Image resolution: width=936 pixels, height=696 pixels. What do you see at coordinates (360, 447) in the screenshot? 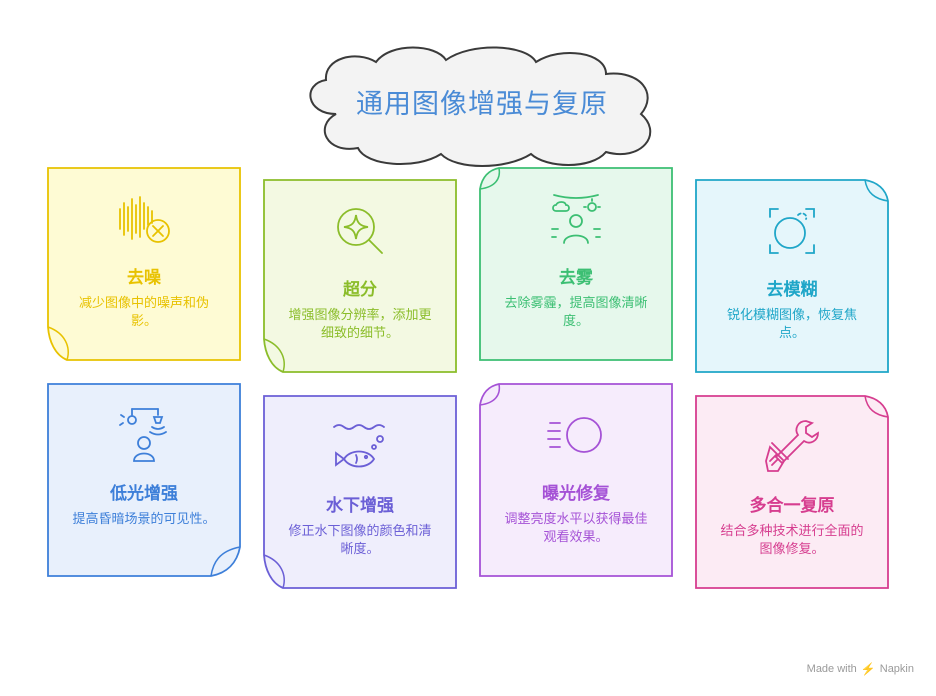
I see `fish-water-icon` at bounding box center [360, 447].